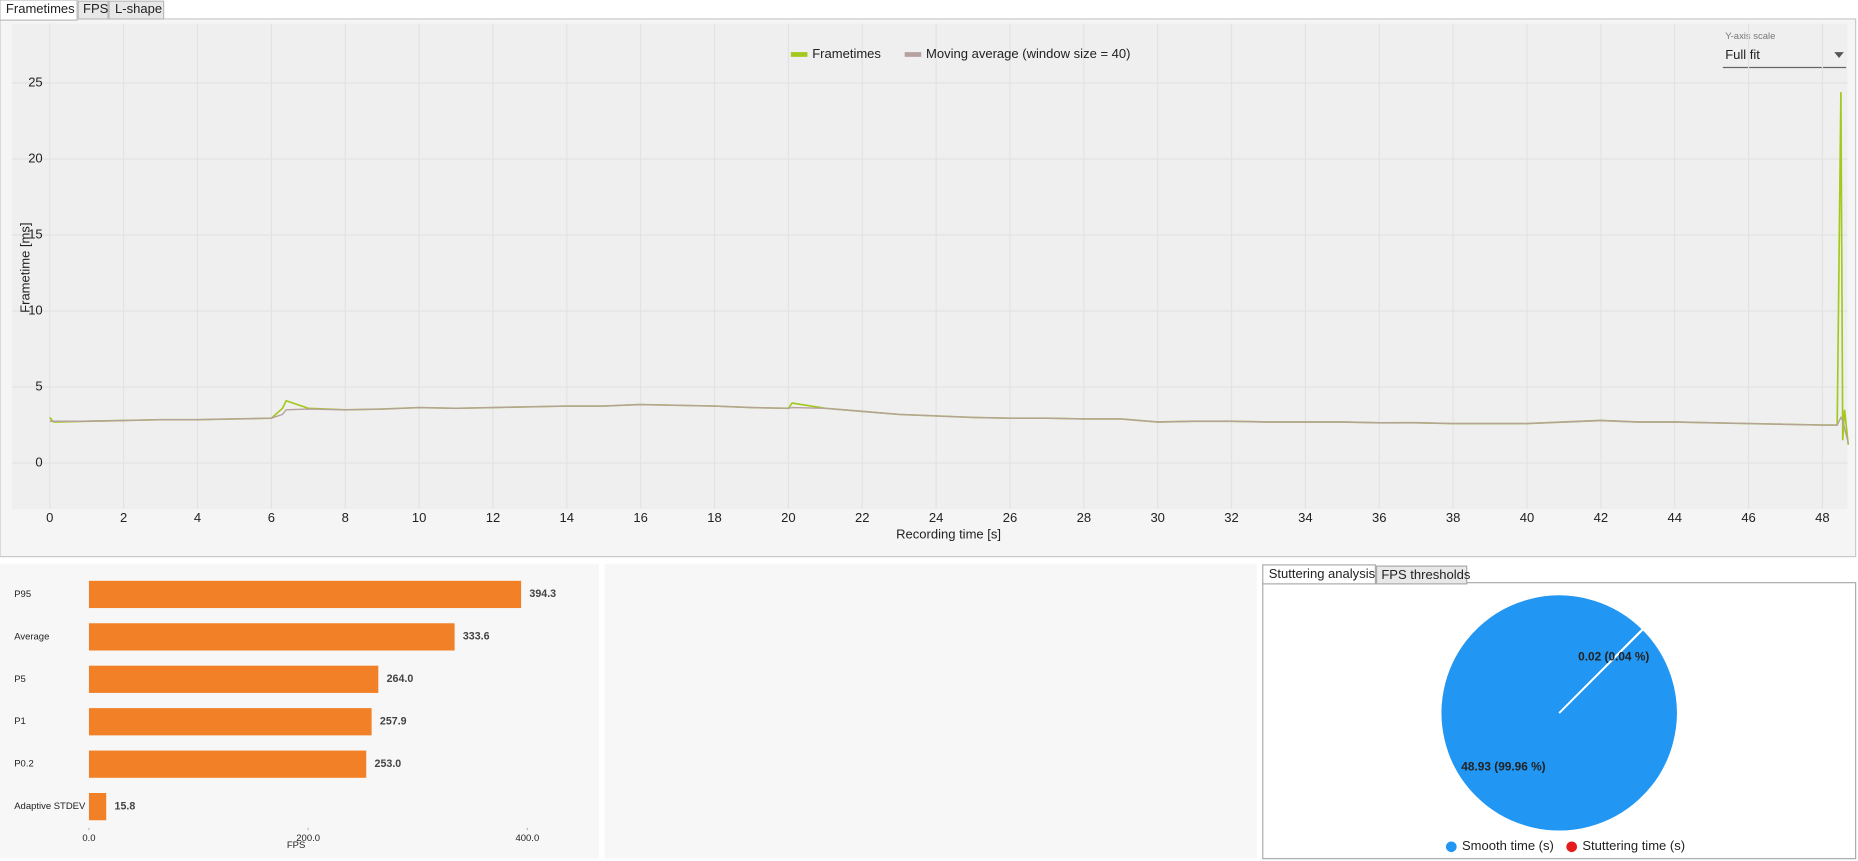 Image resolution: width=1858 pixels, height=861 pixels. What do you see at coordinates (640, 517) in the screenshot?
I see `x-tick-label: 16` at bounding box center [640, 517].